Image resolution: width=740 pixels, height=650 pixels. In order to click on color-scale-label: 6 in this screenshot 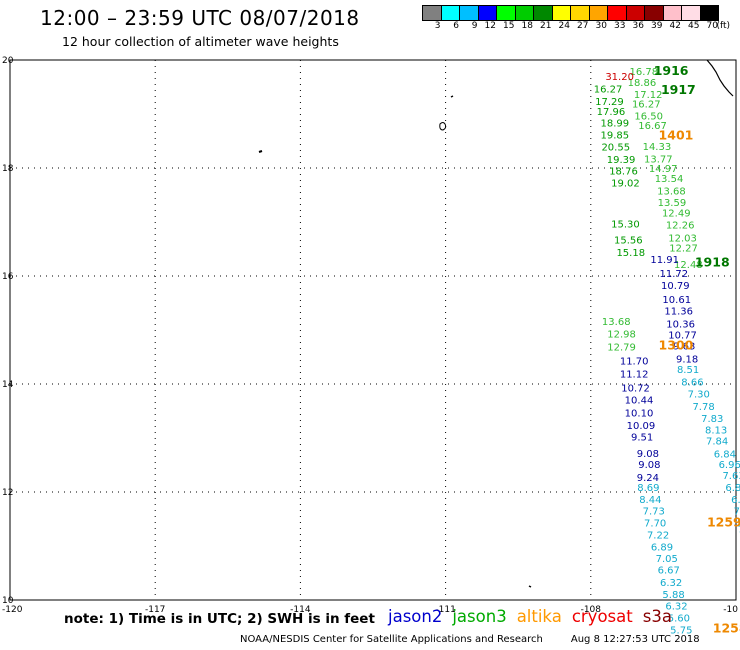, I will do `click(456, 26)`.